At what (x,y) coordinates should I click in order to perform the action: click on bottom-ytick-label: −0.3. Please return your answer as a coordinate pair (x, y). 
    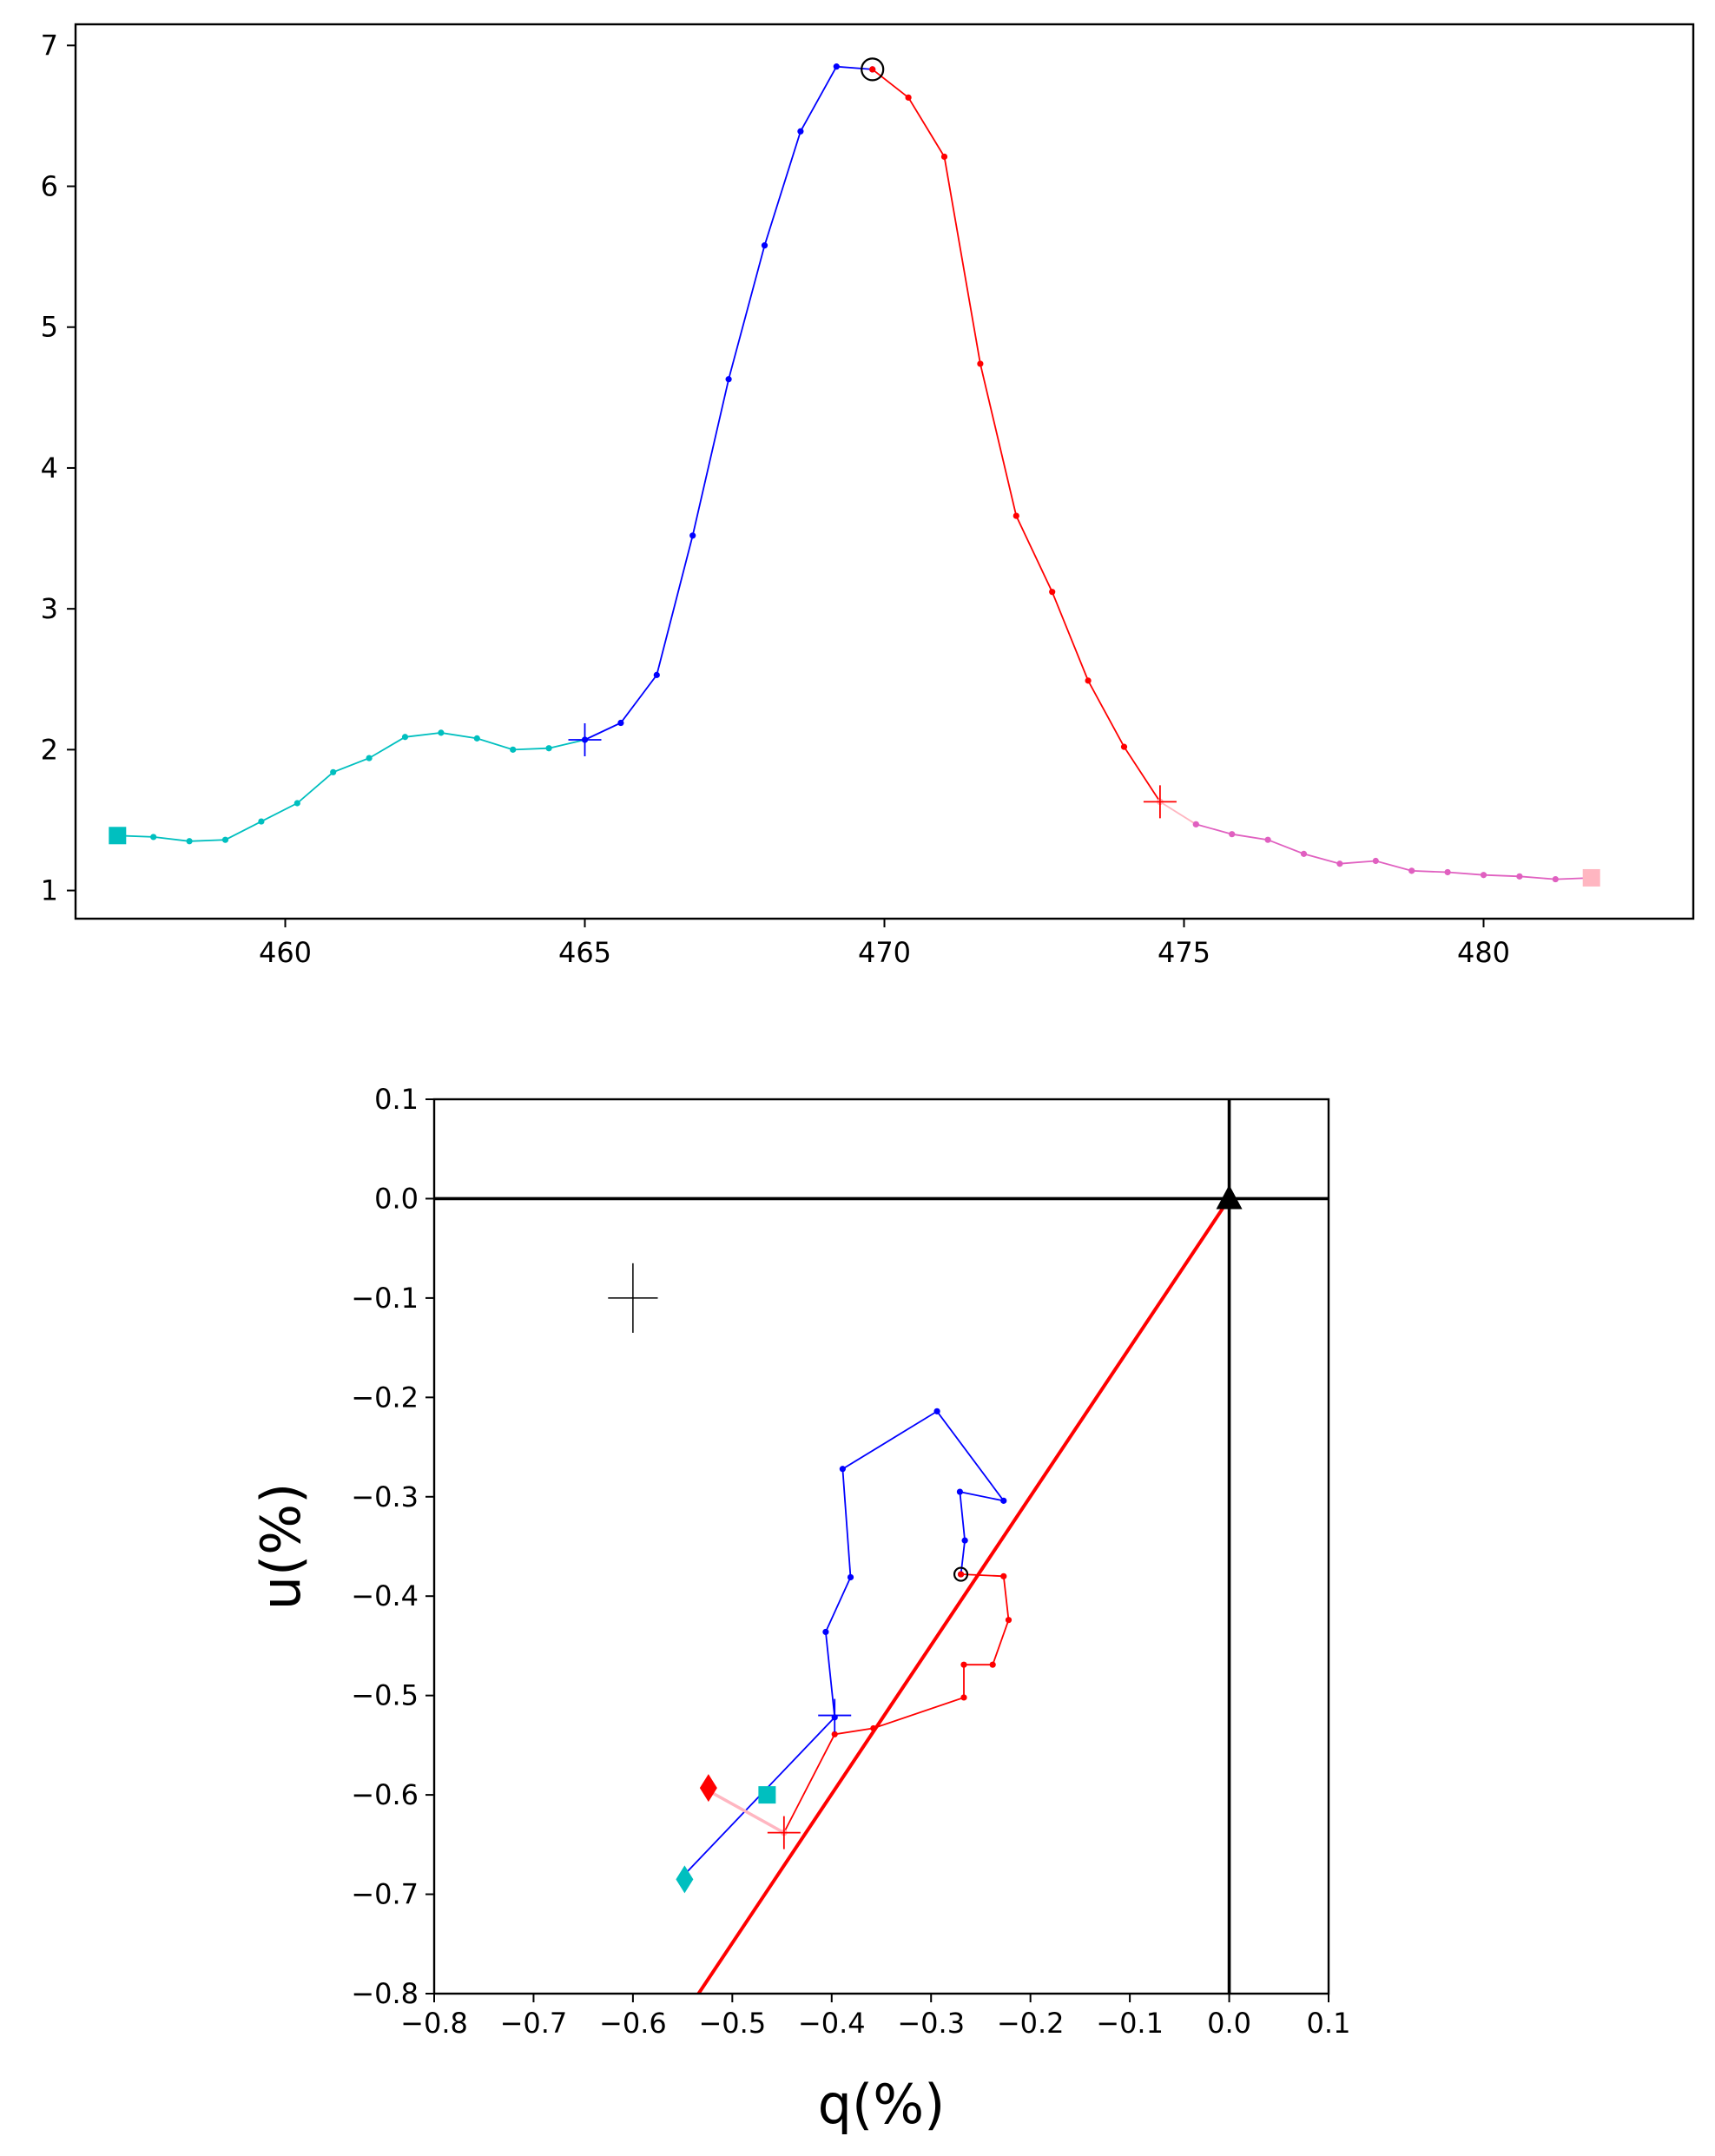
    Looking at the image, I should click on (385, 1496).